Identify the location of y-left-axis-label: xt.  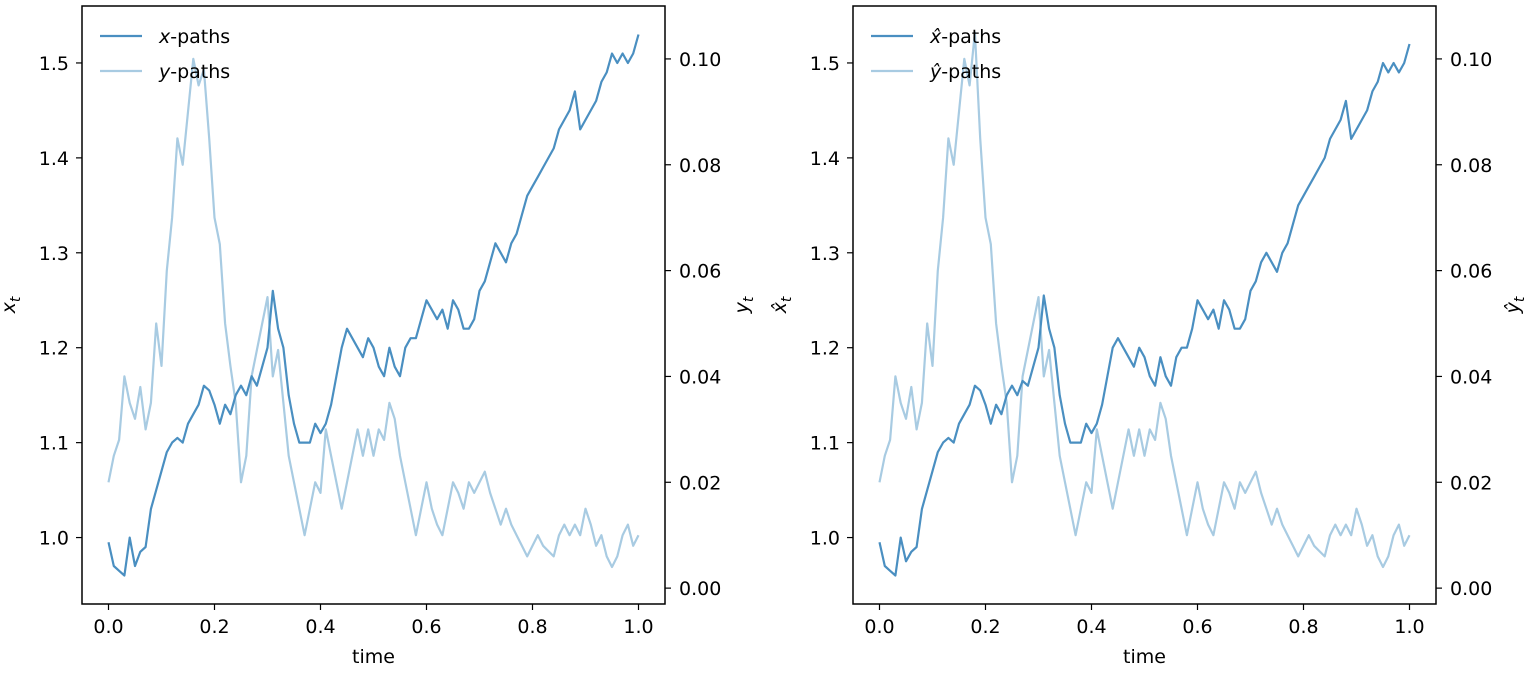
(12, 305).